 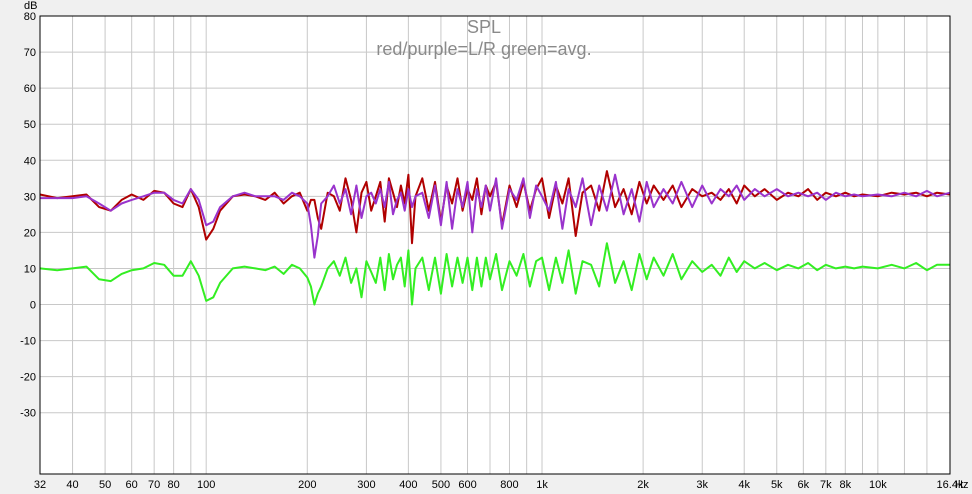 I want to click on y-tick-labels: 80 70 60 50 40 30 20 10 0 -10 -20 -30, so click(x=28, y=215).